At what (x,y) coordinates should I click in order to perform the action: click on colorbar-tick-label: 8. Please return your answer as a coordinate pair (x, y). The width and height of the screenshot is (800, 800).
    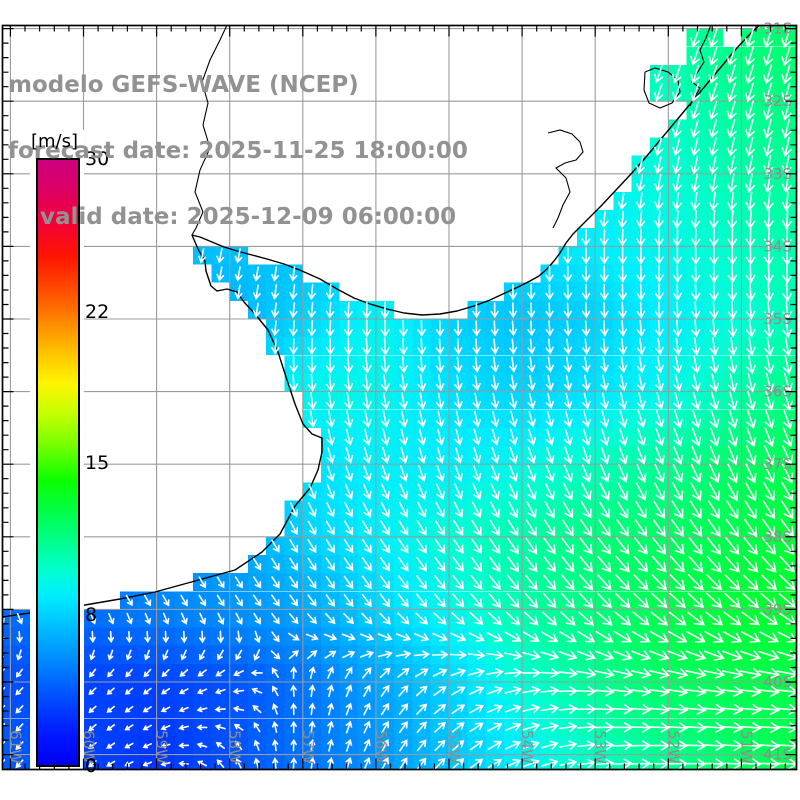
    Looking at the image, I should click on (91, 615).